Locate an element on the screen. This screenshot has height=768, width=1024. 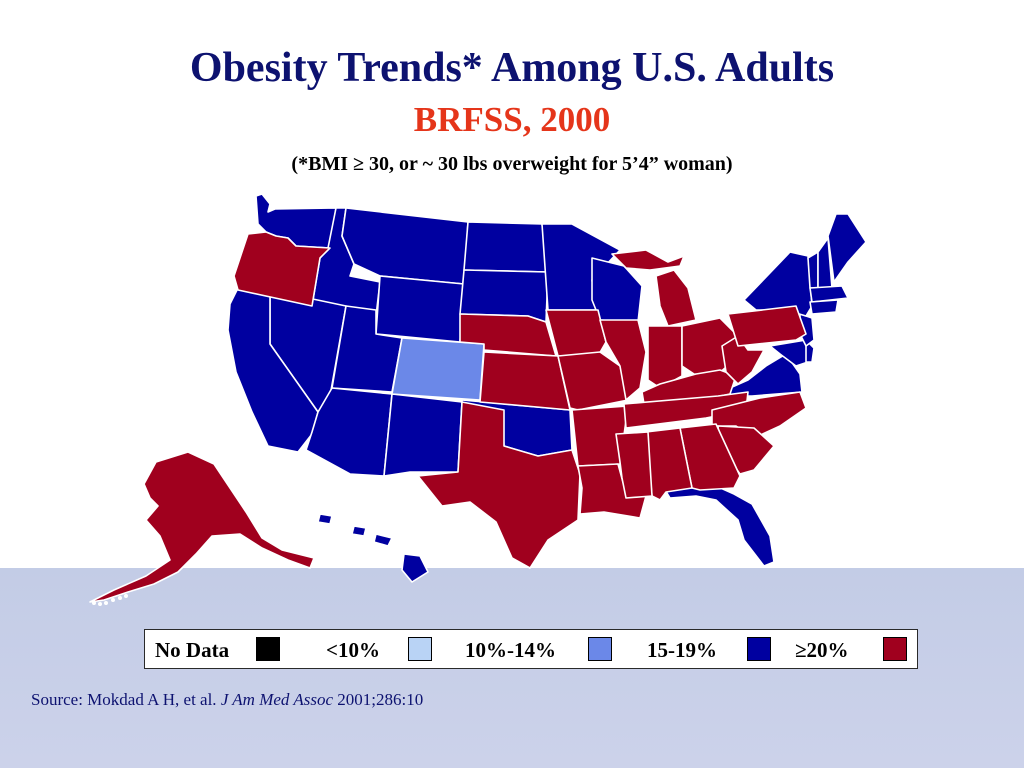
state-wyoming is located at coordinates (420, 309).